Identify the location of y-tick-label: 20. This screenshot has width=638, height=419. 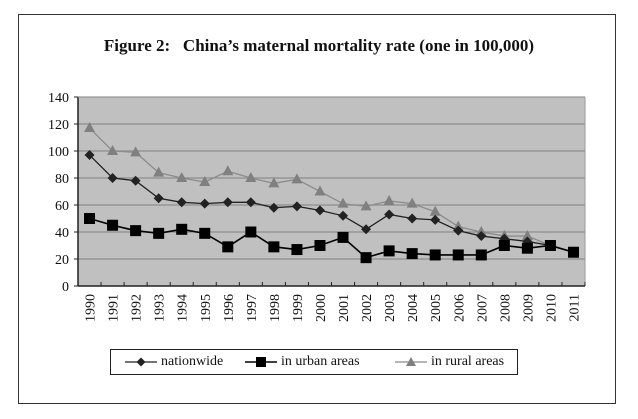
(62, 260).